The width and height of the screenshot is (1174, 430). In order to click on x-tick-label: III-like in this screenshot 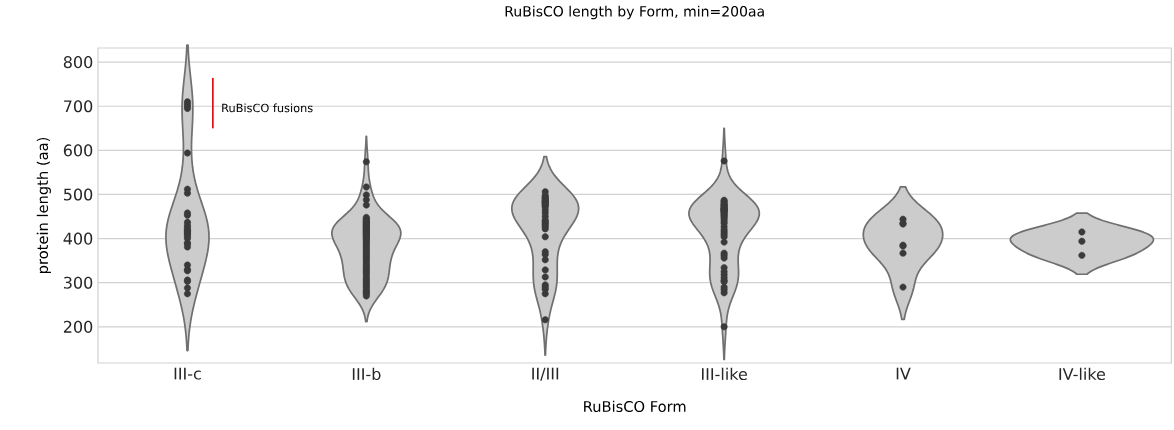, I will do `click(724, 374)`.